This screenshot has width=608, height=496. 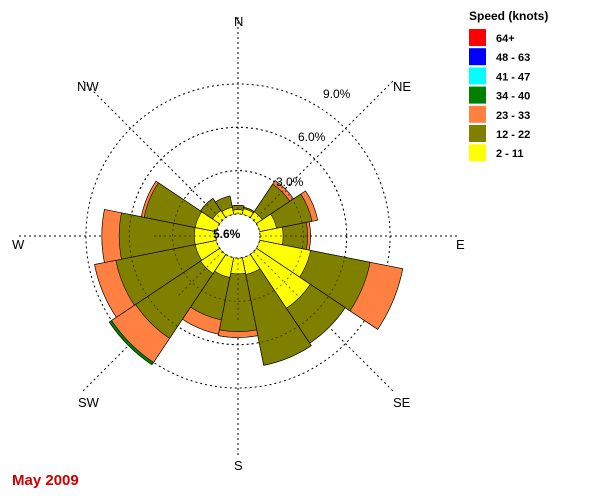 I want to click on dir-label-ne: NE, so click(x=402, y=86).